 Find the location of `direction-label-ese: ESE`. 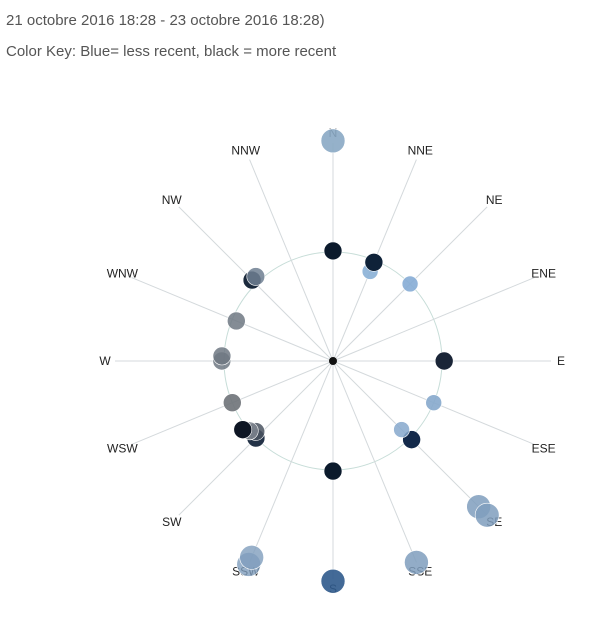

direction-label-ese: ESE is located at coordinates (544, 448).